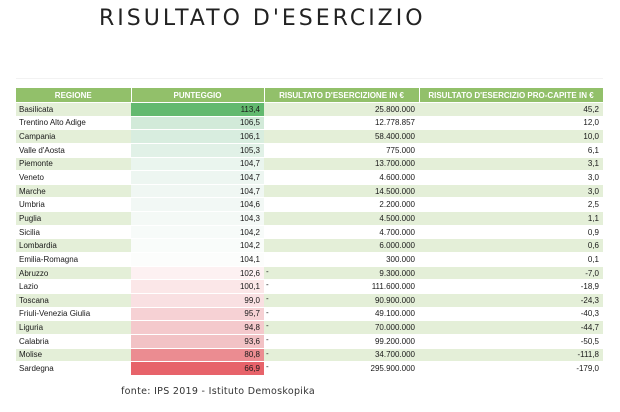 The height and width of the screenshot is (412, 620). I want to click on table-row: Emilia-Romagna 104,1 300.000 0,1, so click(309, 259).